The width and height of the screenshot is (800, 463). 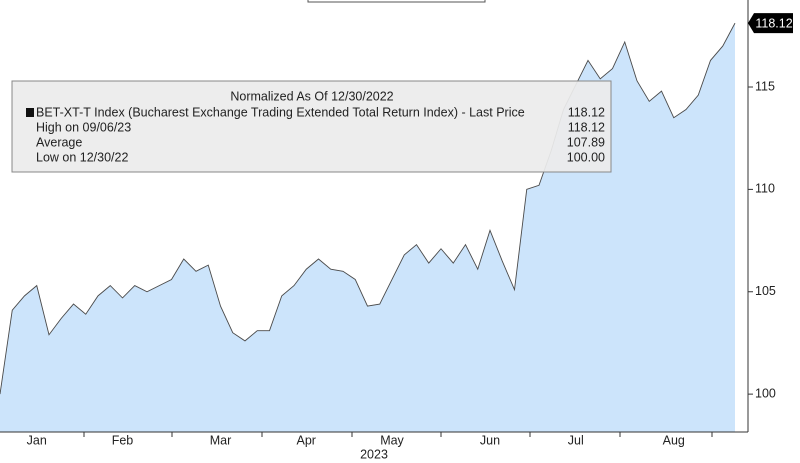 I want to click on y-tick-label: 100, so click(x=765, y=393).